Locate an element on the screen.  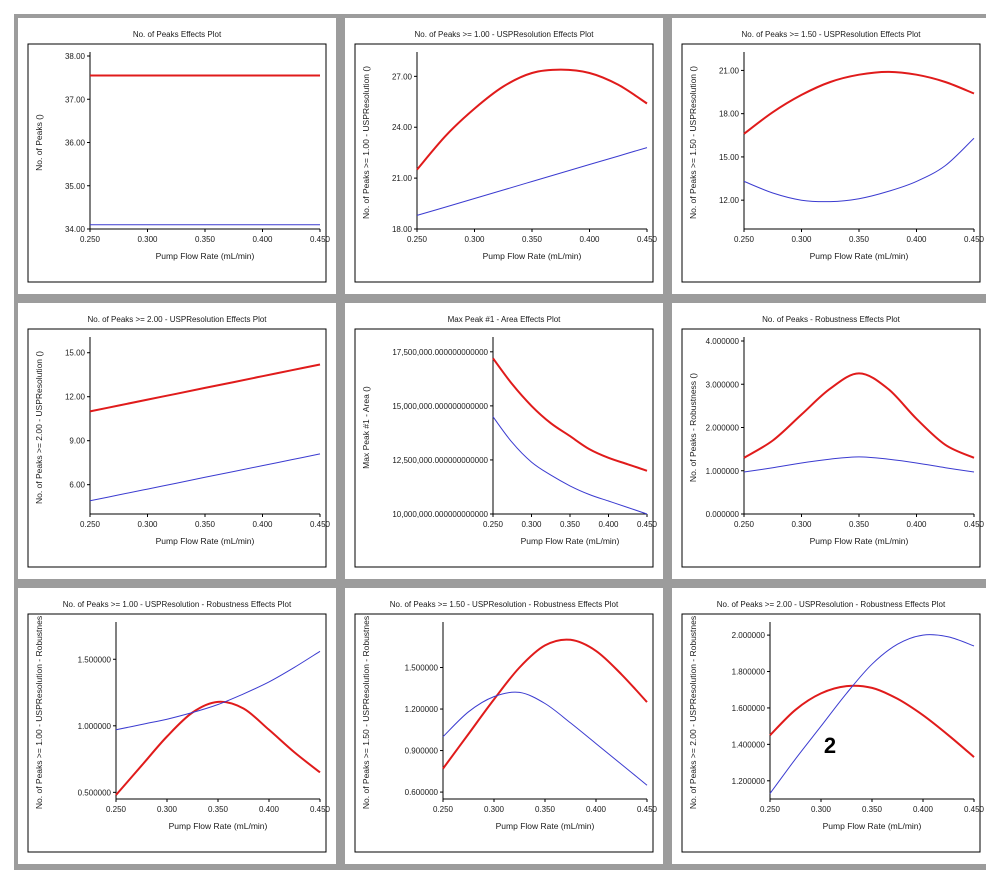
y-axis-label: No. of Peaks >= 2.00 - USPResolution () is located at coordinates (39, 427).